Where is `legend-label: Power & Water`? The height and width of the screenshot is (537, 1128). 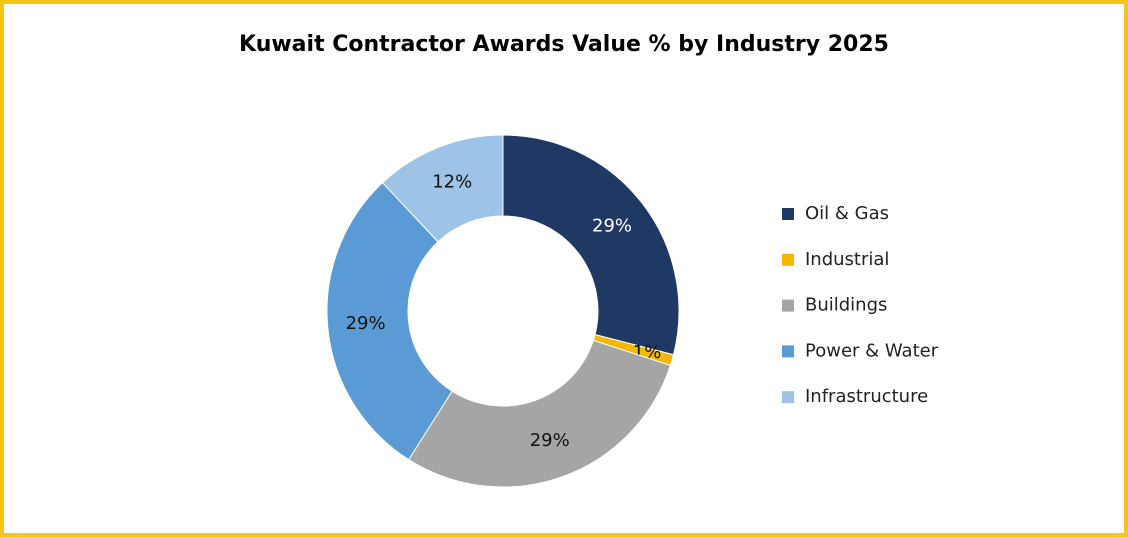 legend-label: Power & Water is located at coordinates (872, 350).